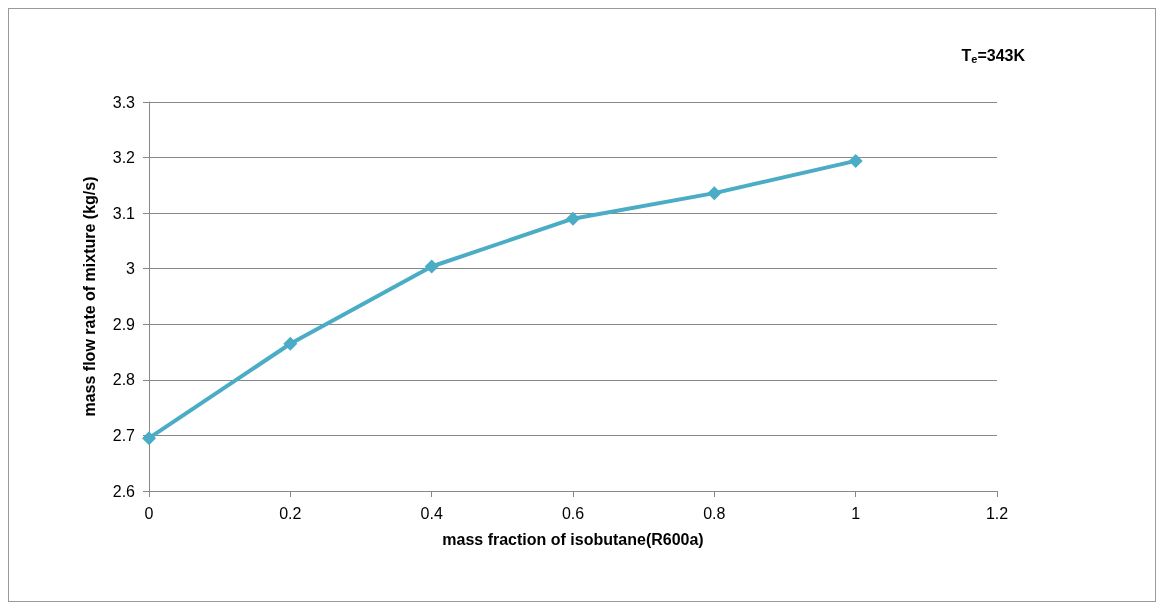 The height and width of the screenshot is (610, 1164). Describe the element at coordinates (131, 269) in the screenshot. I see `y-tick-label: 3` at that location.